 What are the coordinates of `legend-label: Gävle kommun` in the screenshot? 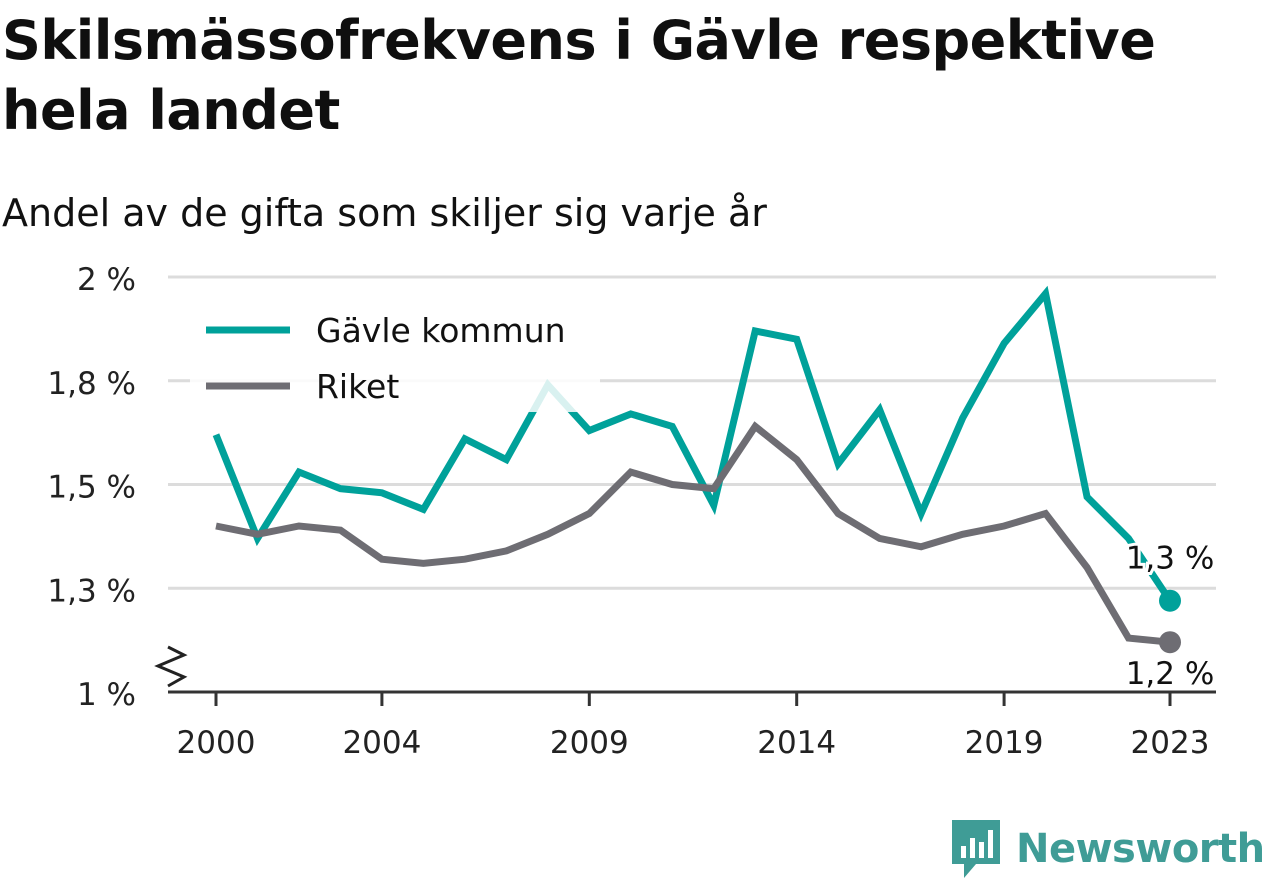 It's located at (441, 330).